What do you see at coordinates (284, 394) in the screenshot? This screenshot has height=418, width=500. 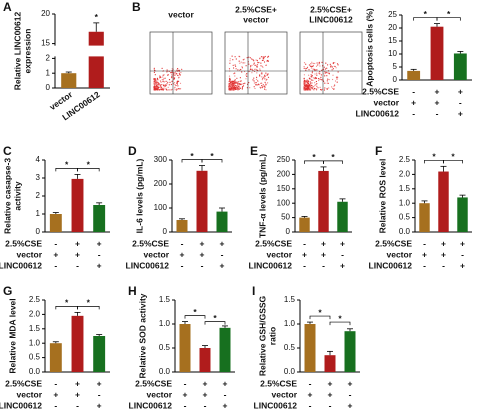 I see `condition-label: vector` at bounding box center [284, 394].